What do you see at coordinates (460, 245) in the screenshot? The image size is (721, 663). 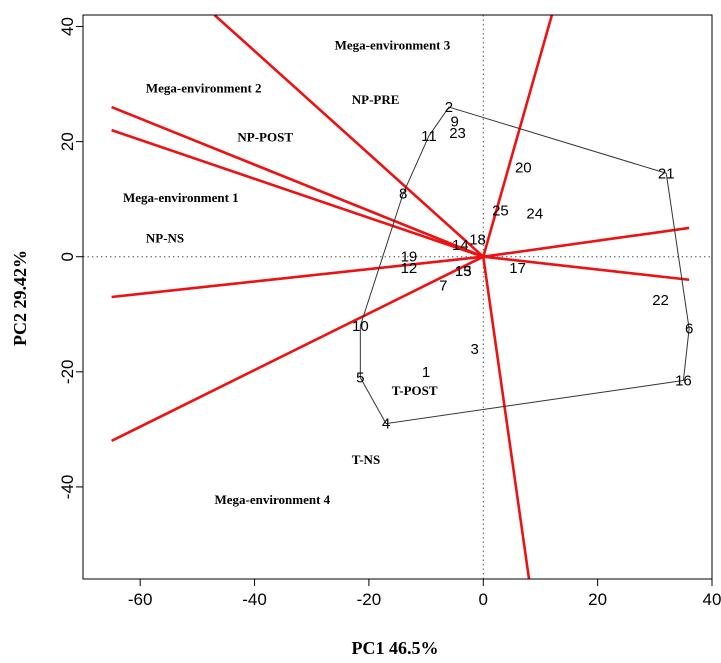 I see `genotype-label: 14` at bounding box center [460, 245].